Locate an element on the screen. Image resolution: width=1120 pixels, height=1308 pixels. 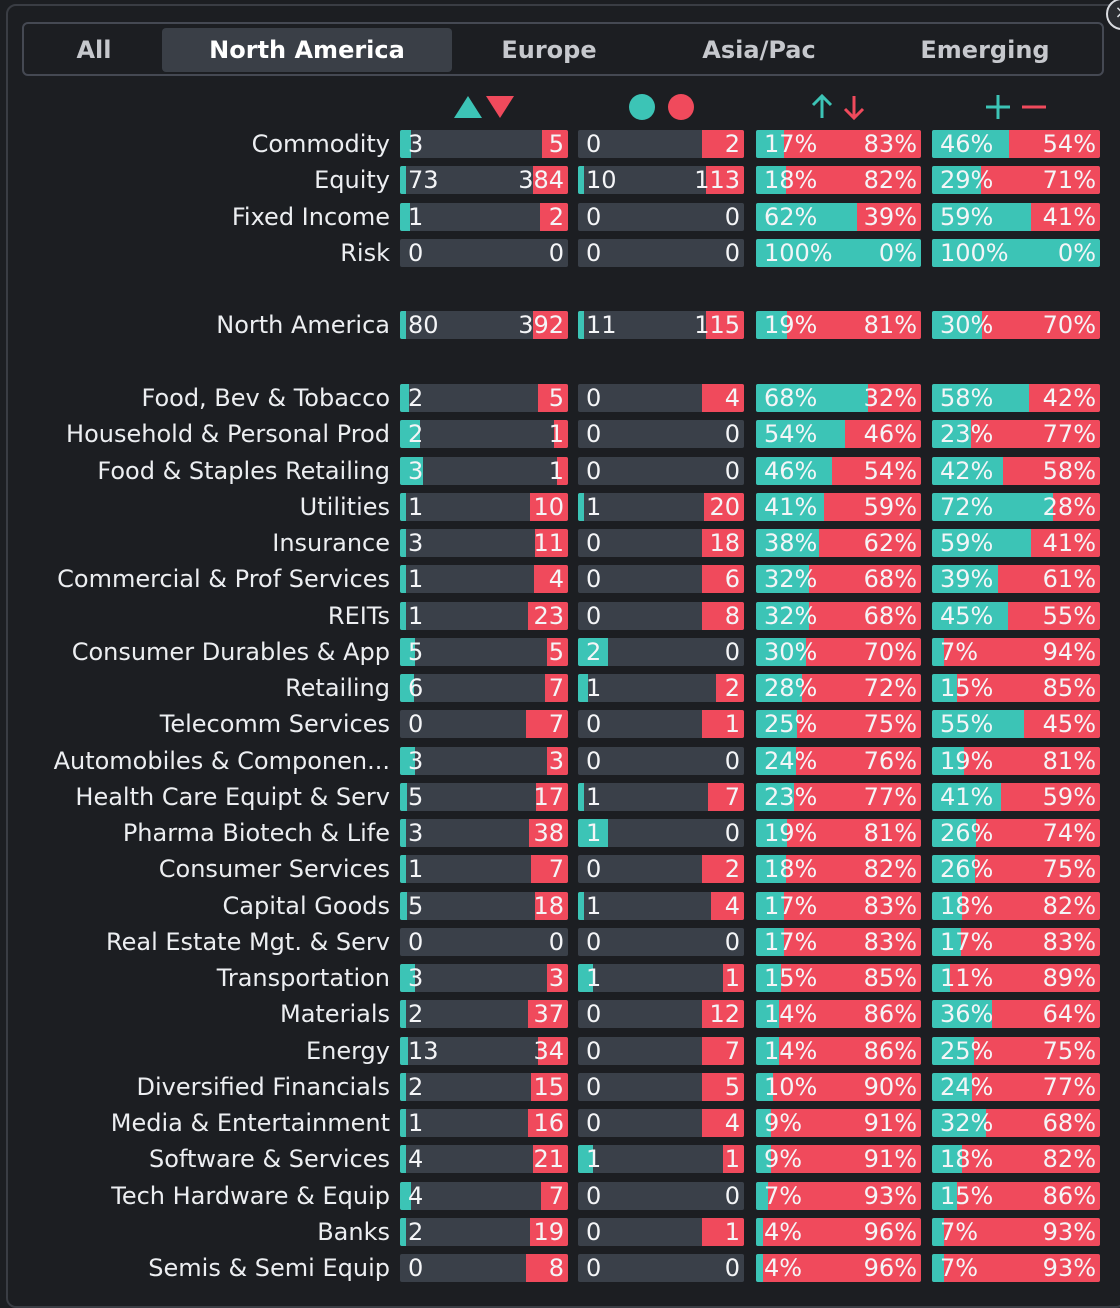
net-change-bar: 15% 85% is located at coordinates (1016, 688).